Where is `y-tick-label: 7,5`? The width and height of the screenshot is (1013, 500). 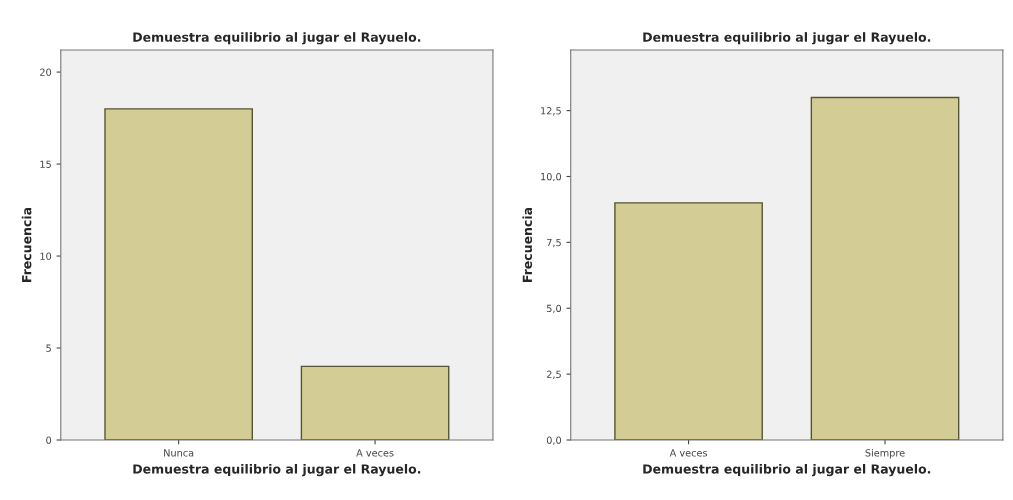
y-tick-label: 7,5 is located at coordinates (554, 243).